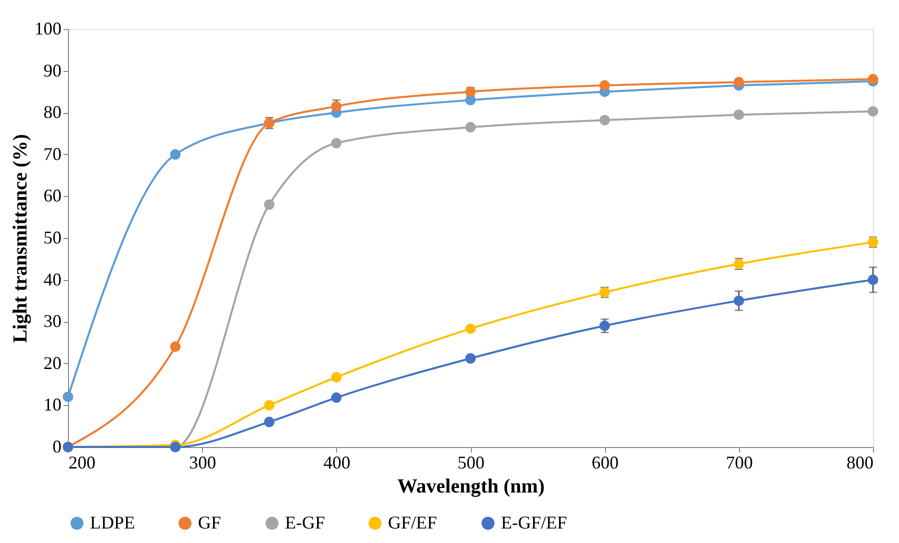 This screenshot has height=543, width=899. What do you see at coordinates (113, 522) in the screenshot?
I see `legend-label: LDPE` at bounding box center [113, 522].